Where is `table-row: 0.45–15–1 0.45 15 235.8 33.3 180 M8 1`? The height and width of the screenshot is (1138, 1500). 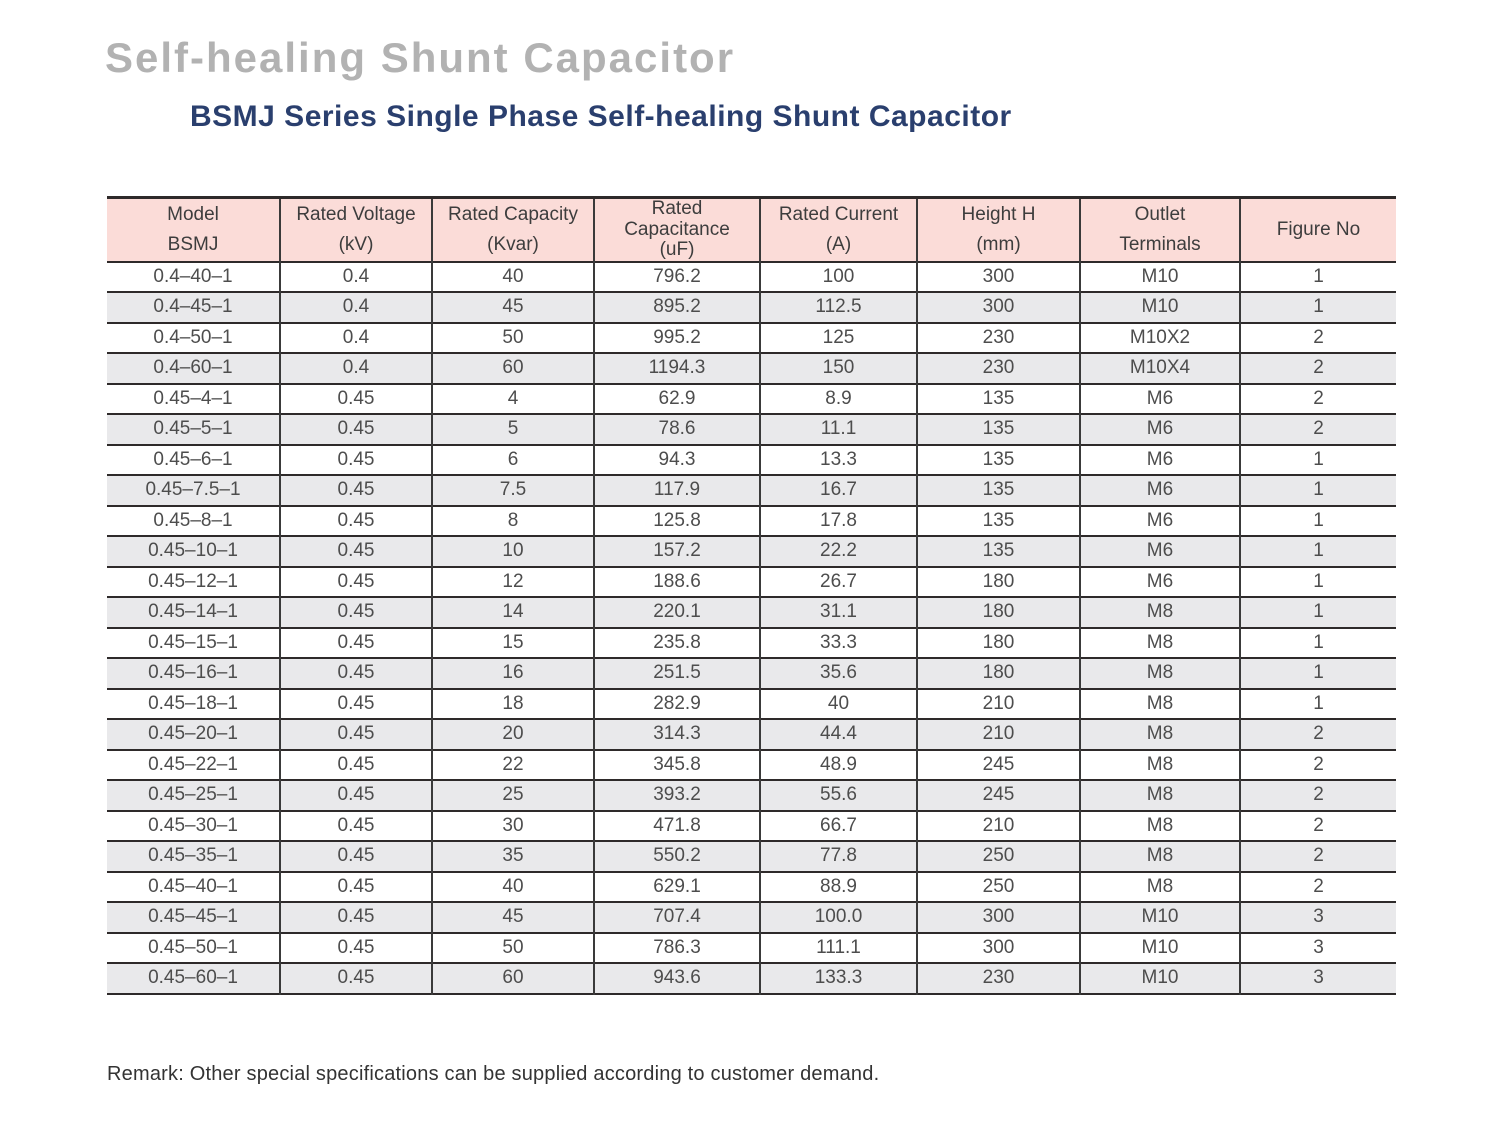 table-row: 0.45–15–1 0.45 15 235.8 33.3 180 M8 1 is located at coordinates (751, 642).